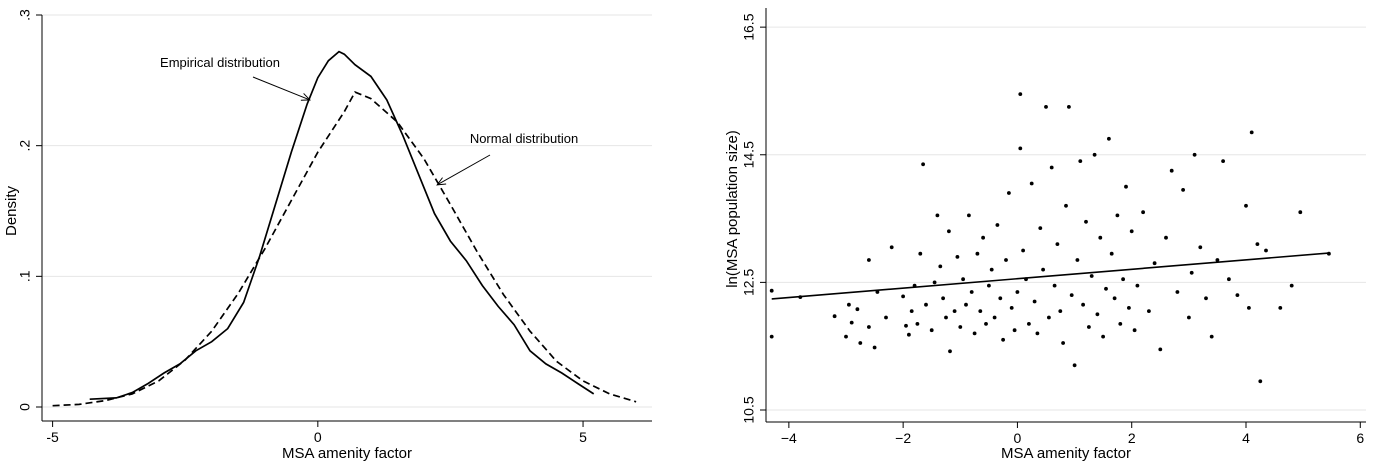  What do you see at coordinates (1360, 438) in the screenshot?
I see `x-tick-label: 6` at bounding box center [1360, 438].